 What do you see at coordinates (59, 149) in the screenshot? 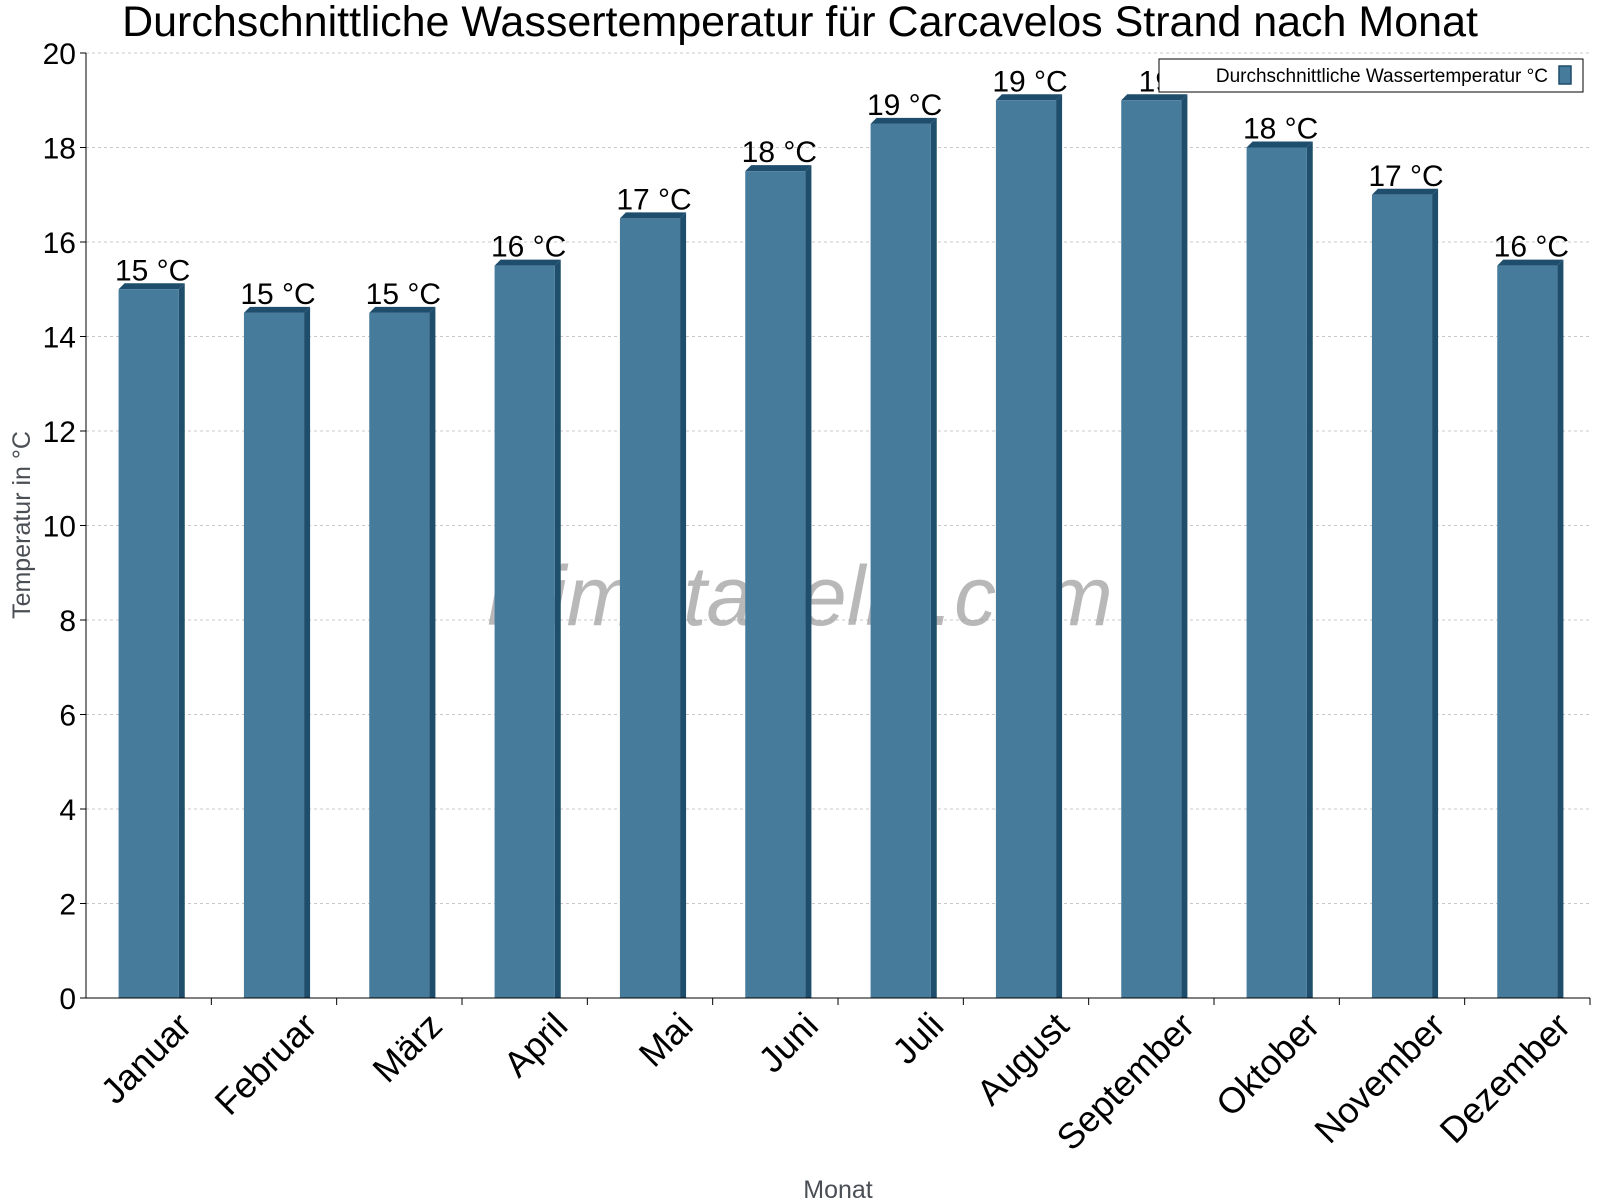
I see `y-tick-label: 18` at bounding box center [59, 149].